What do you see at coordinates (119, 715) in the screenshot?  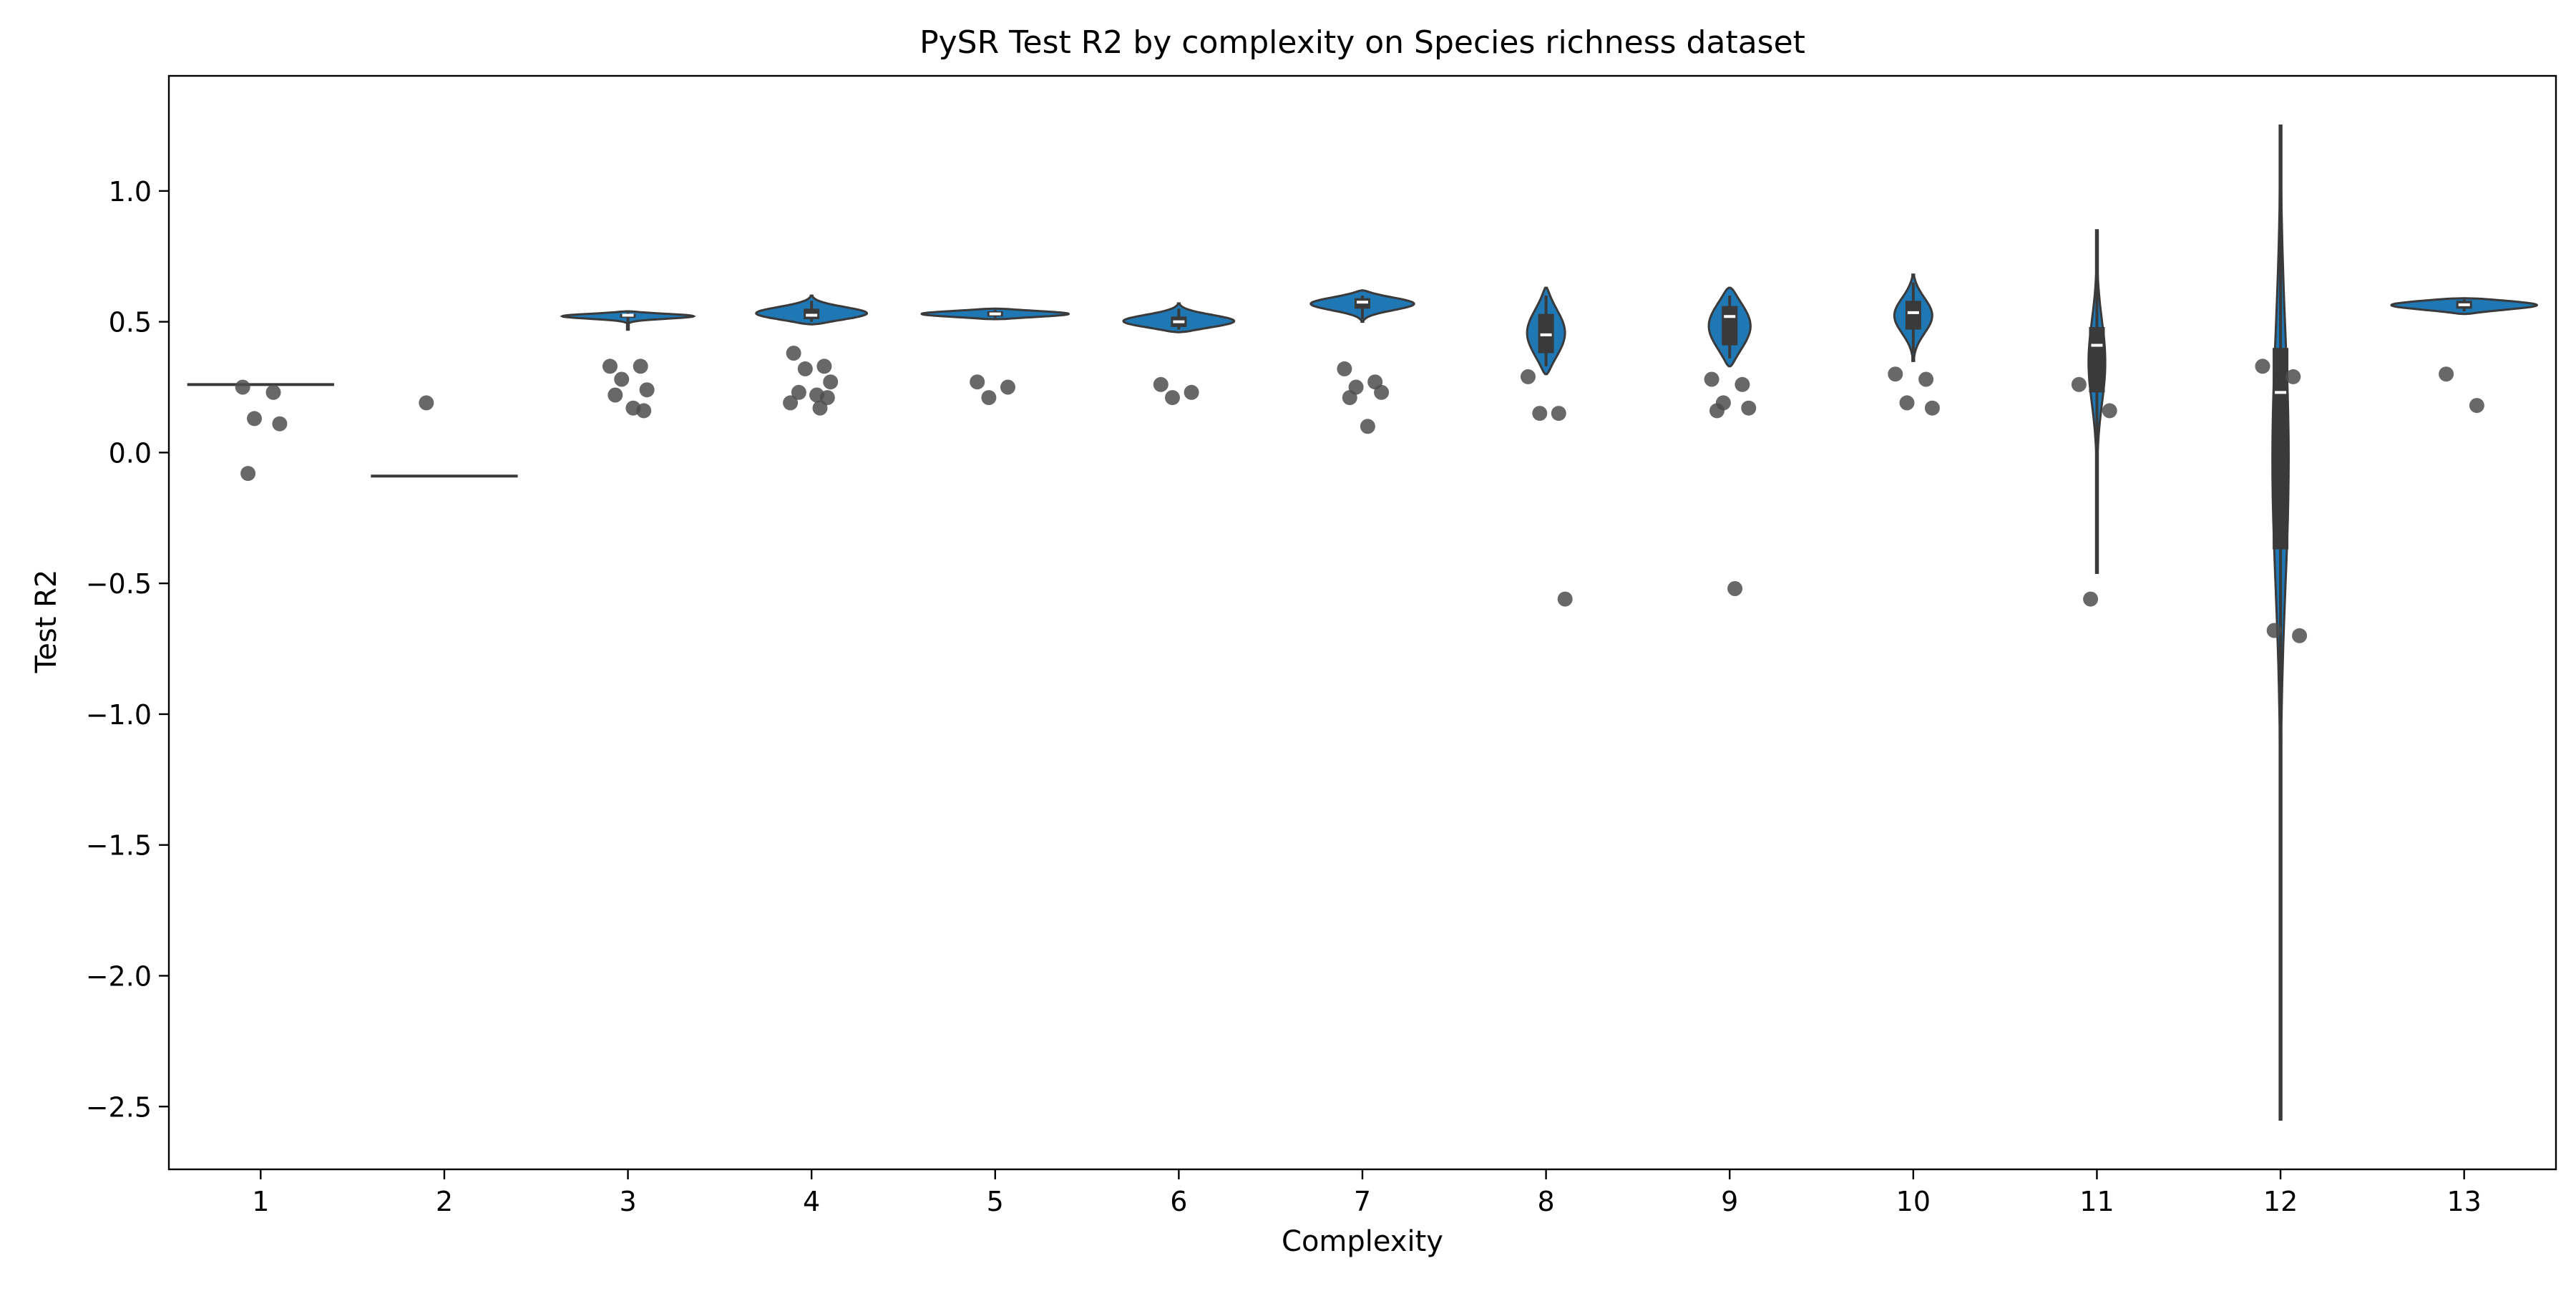 I see `y-tick-label: −1.0` at bounding box center [119, 715].